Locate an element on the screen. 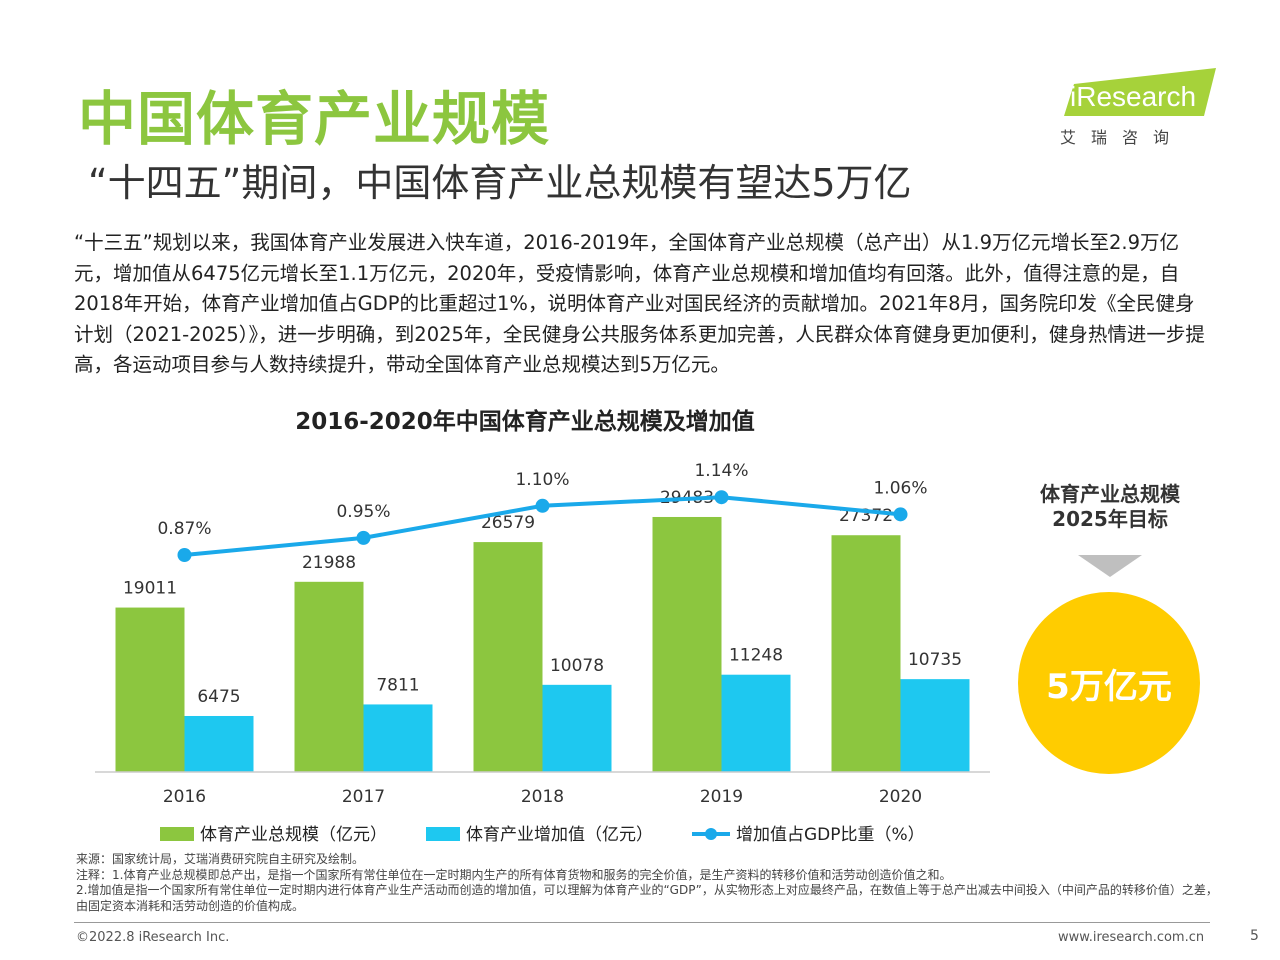 The height and width of the screenshot is (960, 1280). target-title: 体育产业总规模 2025年目标 is located at coordinates (1110, 507).